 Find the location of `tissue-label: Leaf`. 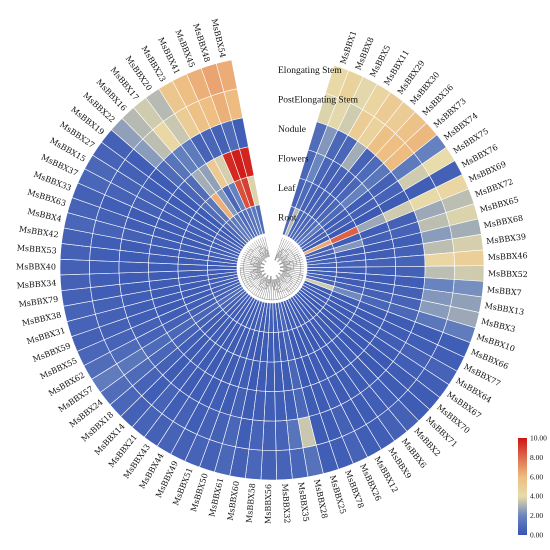

tissue-label: Leaf is located at coordinates (287, 188).